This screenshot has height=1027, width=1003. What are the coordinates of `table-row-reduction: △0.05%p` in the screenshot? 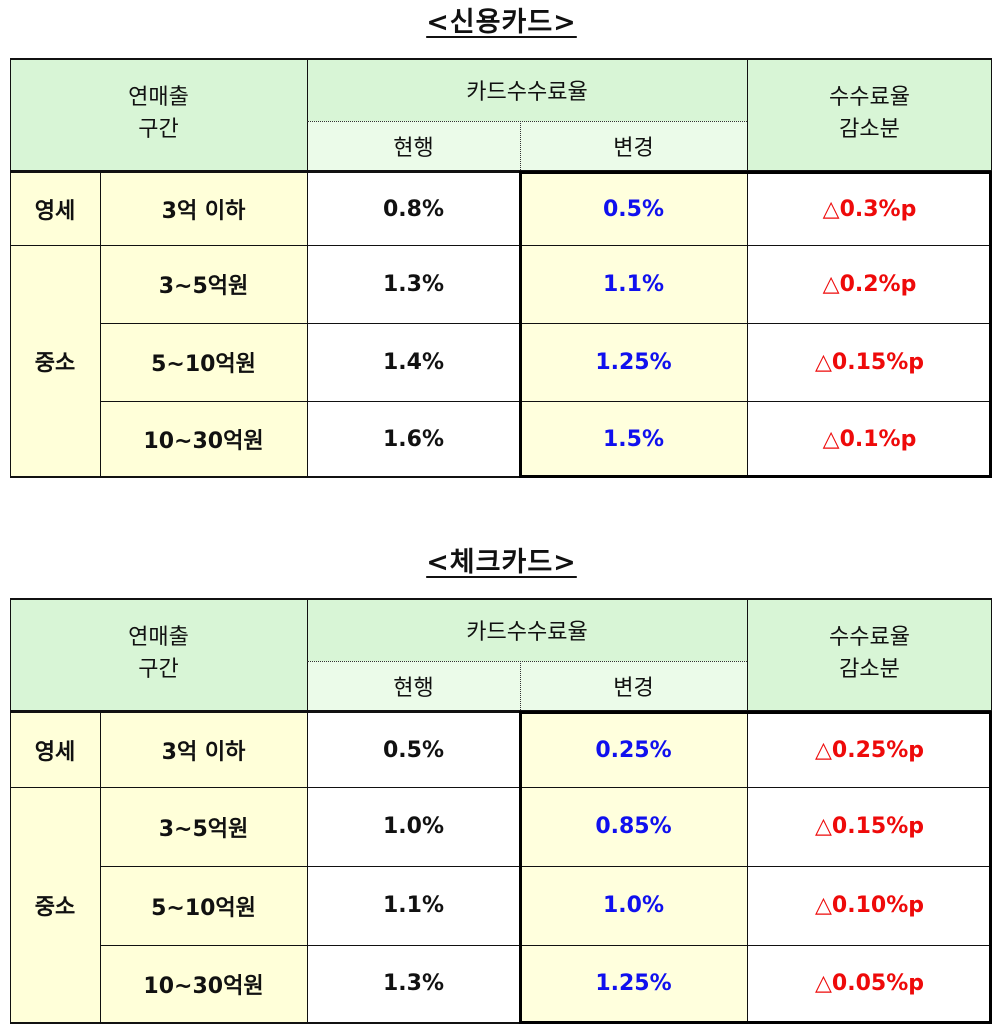 It's located at (869, 983).